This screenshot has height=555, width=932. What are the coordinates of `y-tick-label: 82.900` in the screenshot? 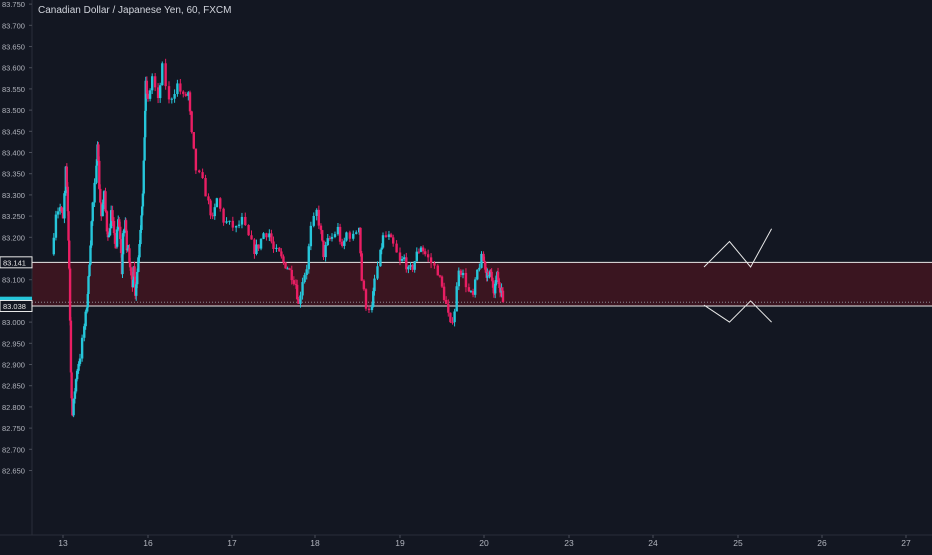 It's located at (13, 365).